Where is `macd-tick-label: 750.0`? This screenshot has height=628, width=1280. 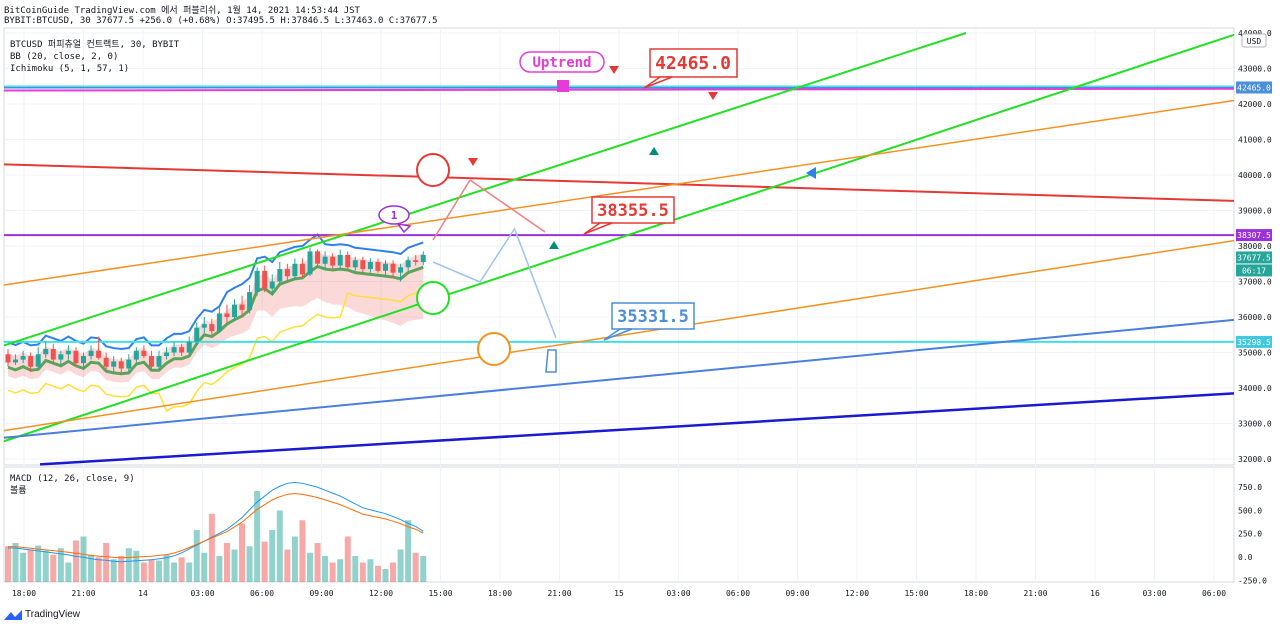 macd-tick-label: 750.0 is located at coordinates (1250, 487).